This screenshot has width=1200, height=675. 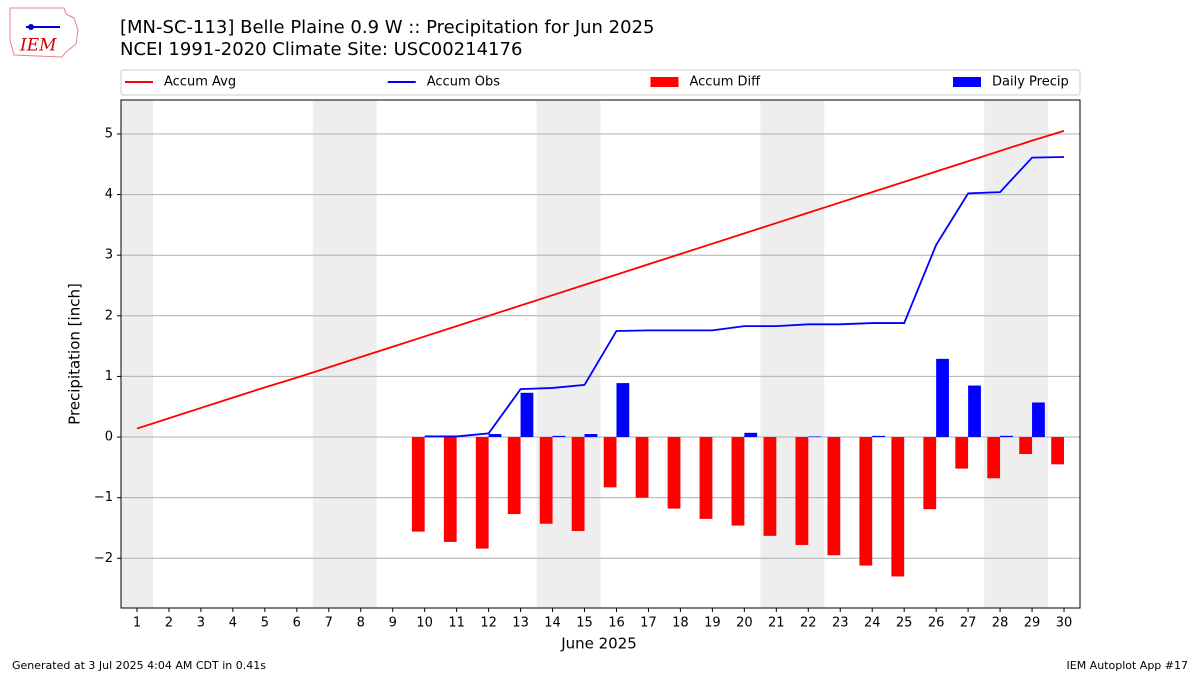 What do you see at coordinates (361, 623) in the screenshot?
I see `x-tick-label: 8` at bounding box center [361, 623].